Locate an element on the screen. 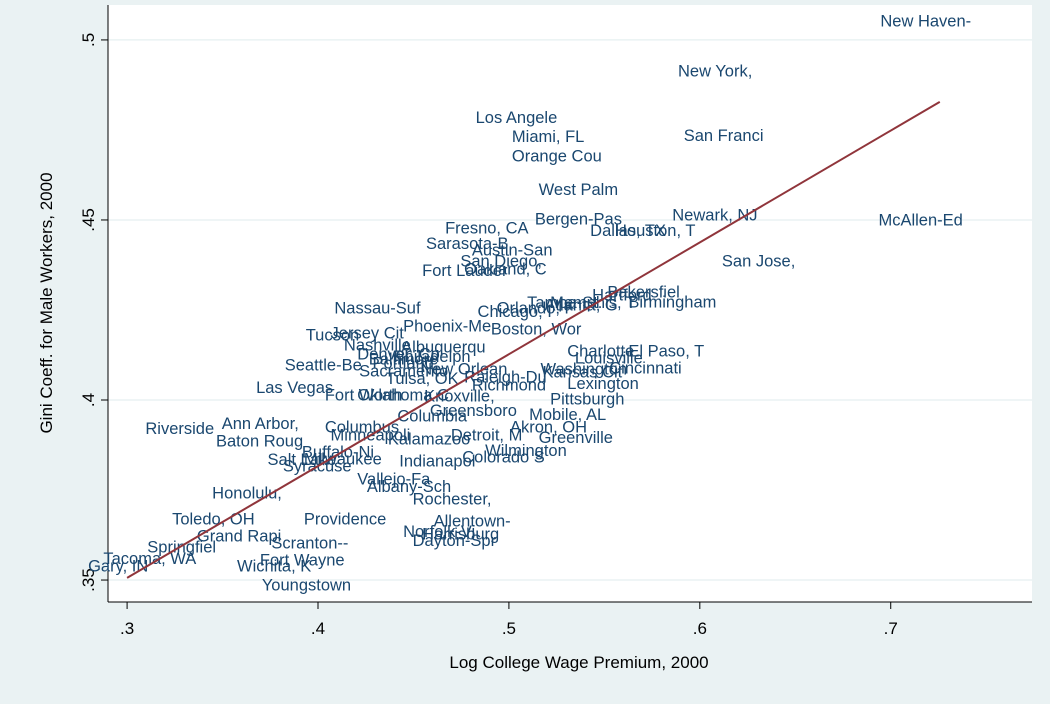 Image resolution: width=1050 pixels, height=704 pixels. point-label: Indianapol is located at coordinates (437, 461).